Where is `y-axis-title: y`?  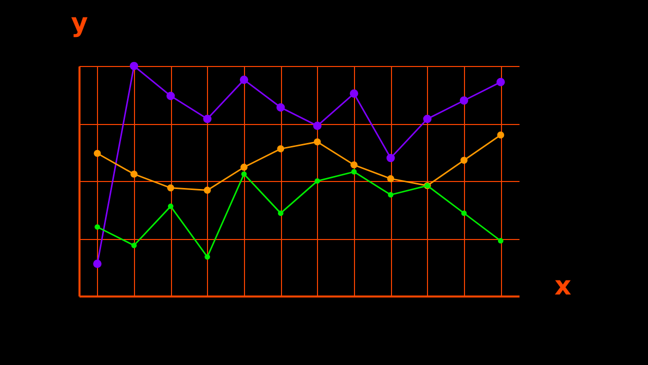
y-axis-title: y is located at coordinates (79, 23).